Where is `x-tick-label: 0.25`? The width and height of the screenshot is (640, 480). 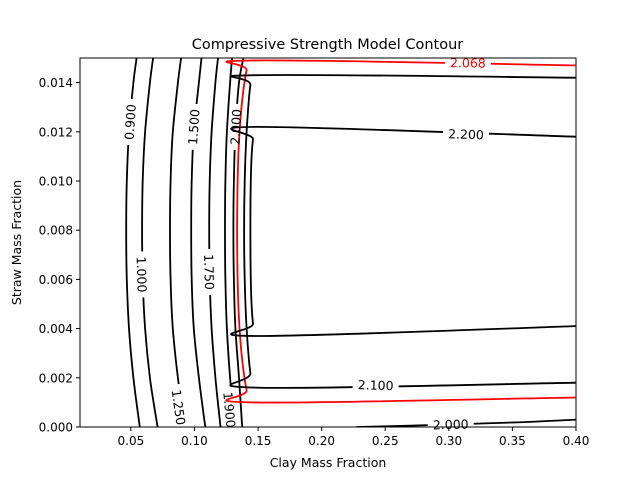 x-tick-label: 0.25 is located at coordinates (385, 441).